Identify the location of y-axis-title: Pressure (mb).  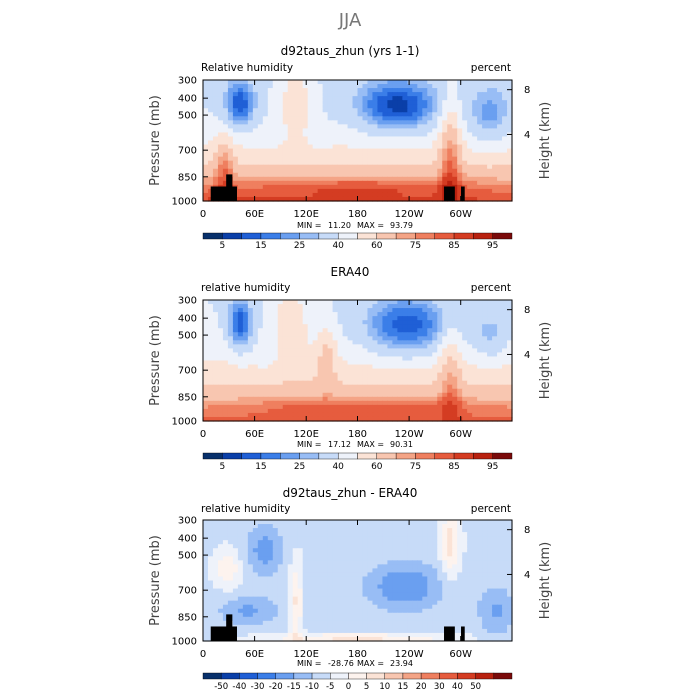
(155, 360).